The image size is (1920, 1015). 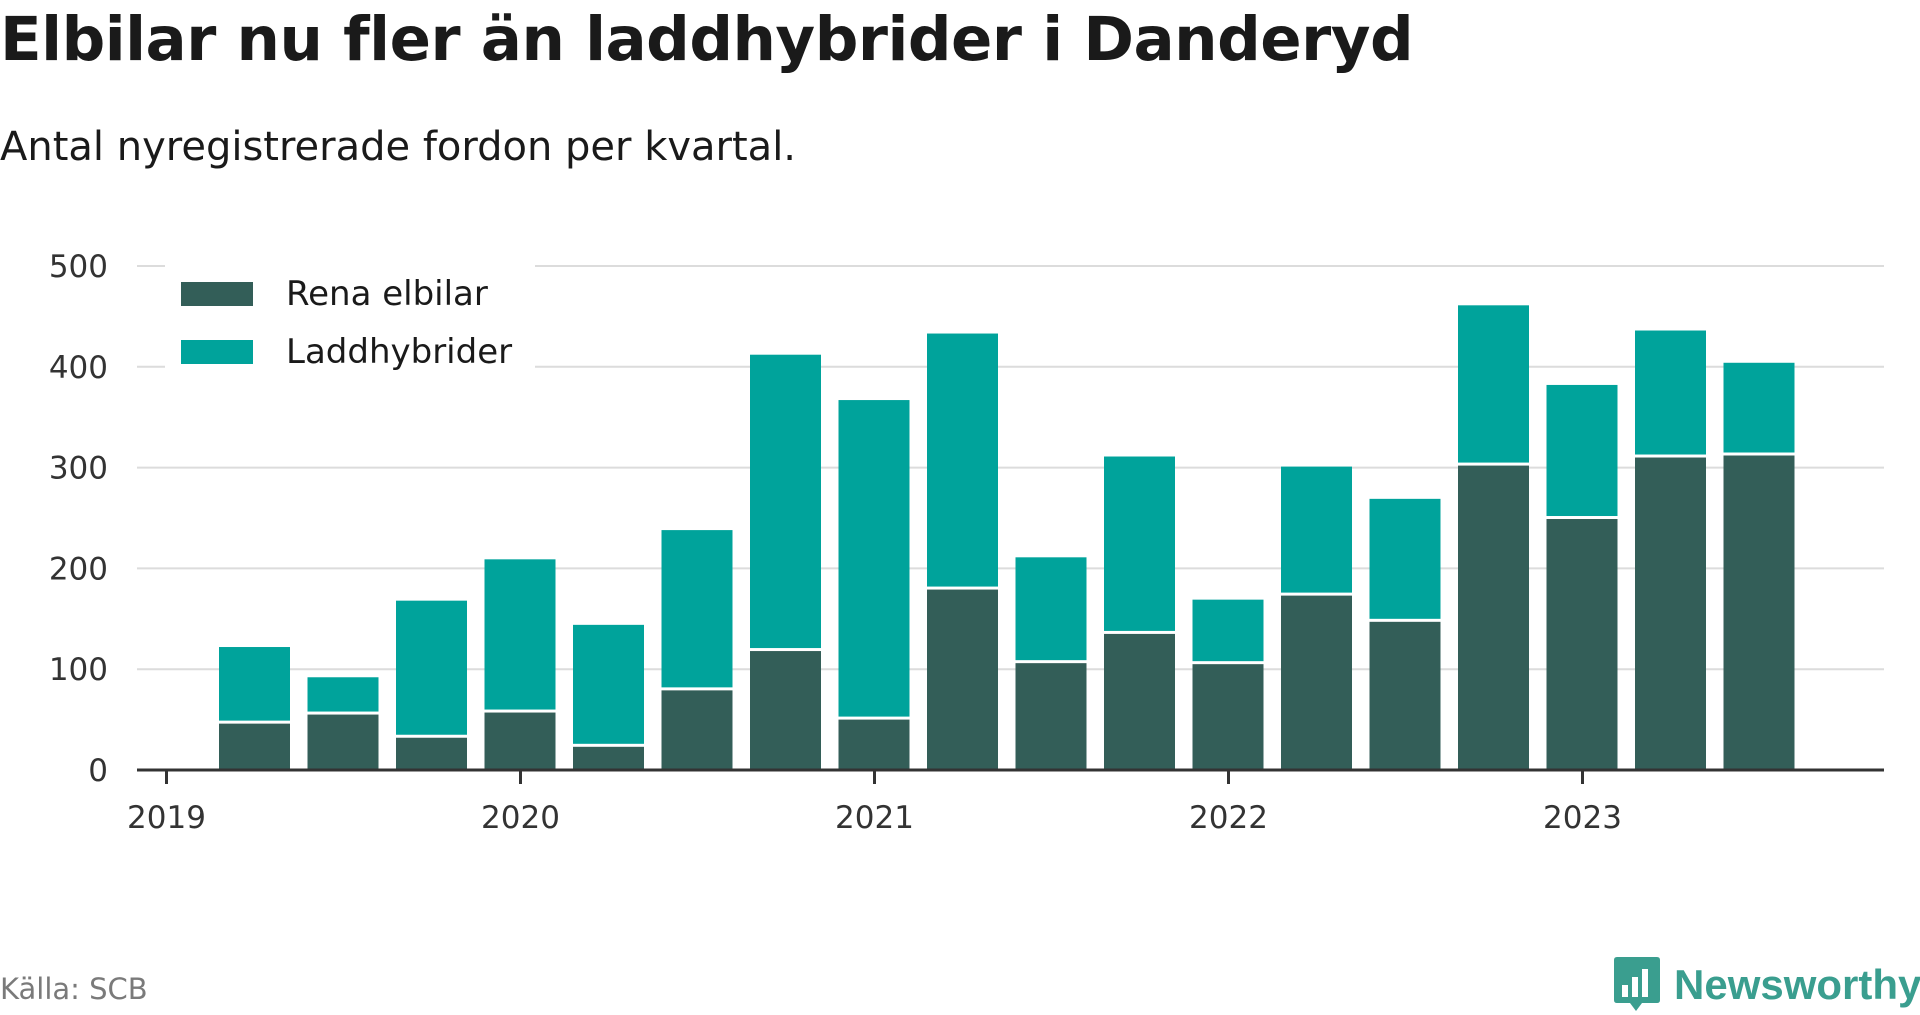 What do you see at coordinates (1228, 630) in the screenshot?
I see `bar-laddhybrider-2022-q1` at bounding box center [1228, 630].